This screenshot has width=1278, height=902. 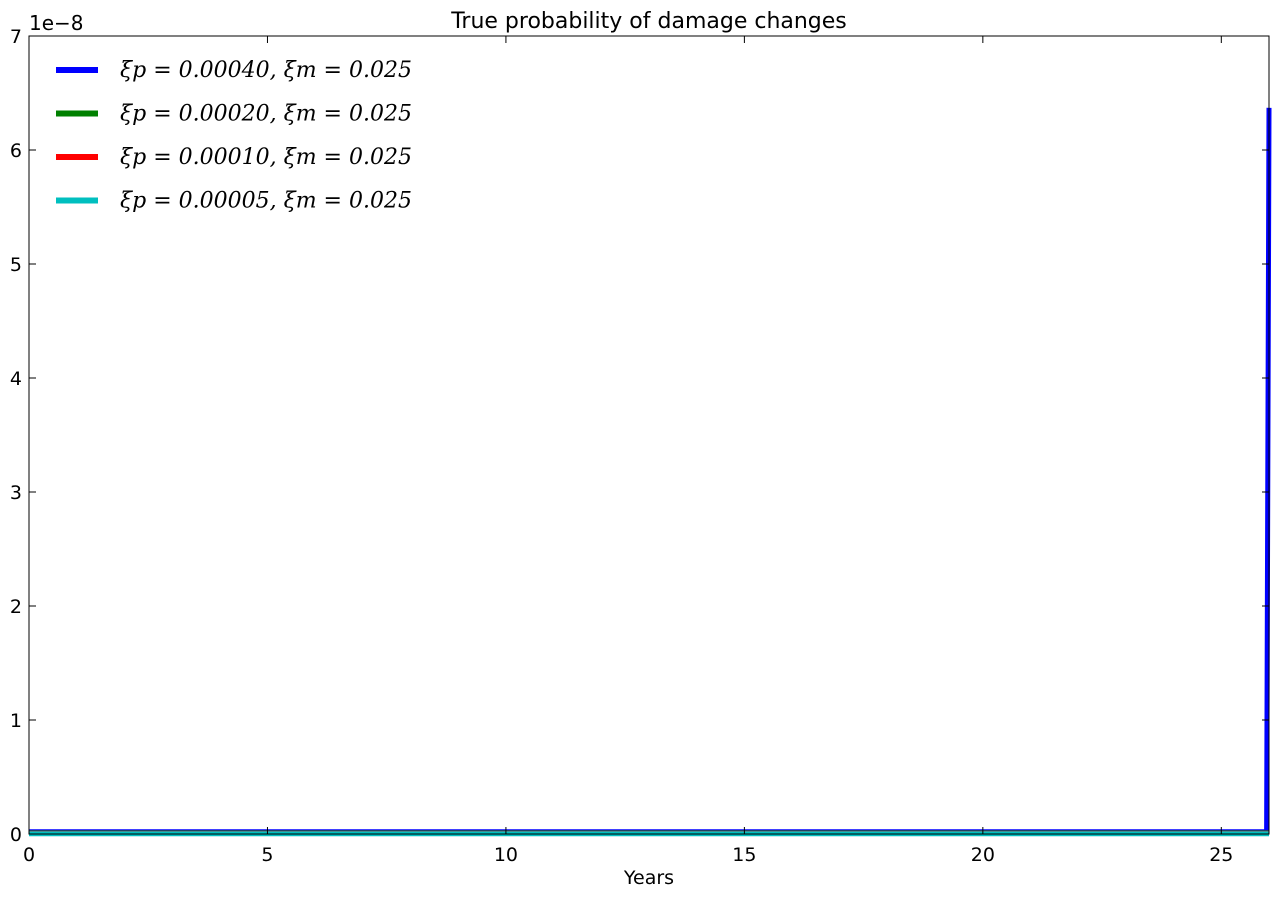 I want to click on legend-item: ξp = 0.00020, ξm = 0.025, so click(x=234, y=114).